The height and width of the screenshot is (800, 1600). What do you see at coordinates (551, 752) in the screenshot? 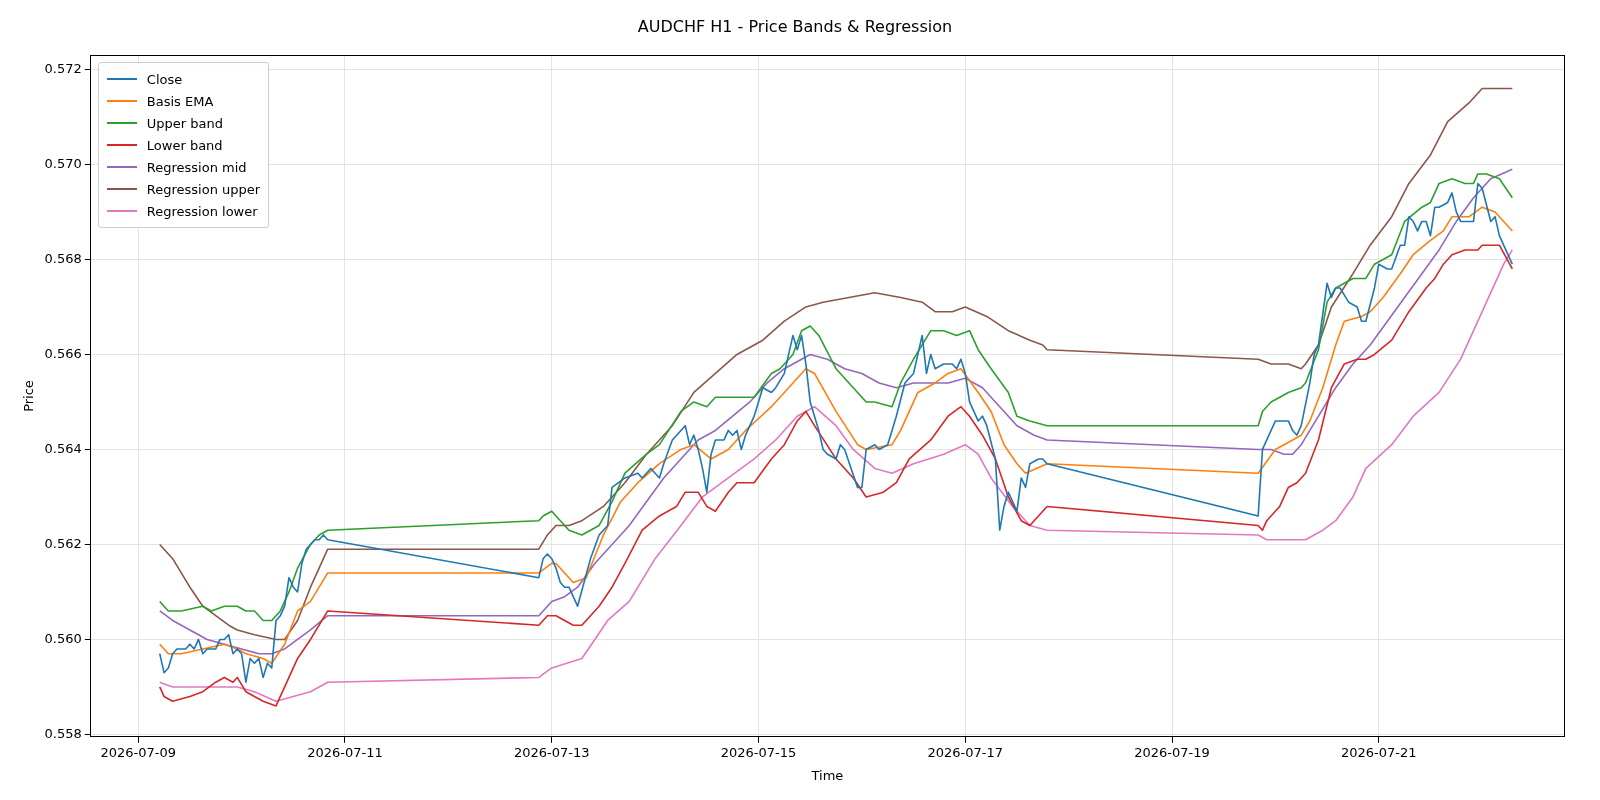
I see `x-tick-label: 2026-07-13` at bounding box center [551, 752].